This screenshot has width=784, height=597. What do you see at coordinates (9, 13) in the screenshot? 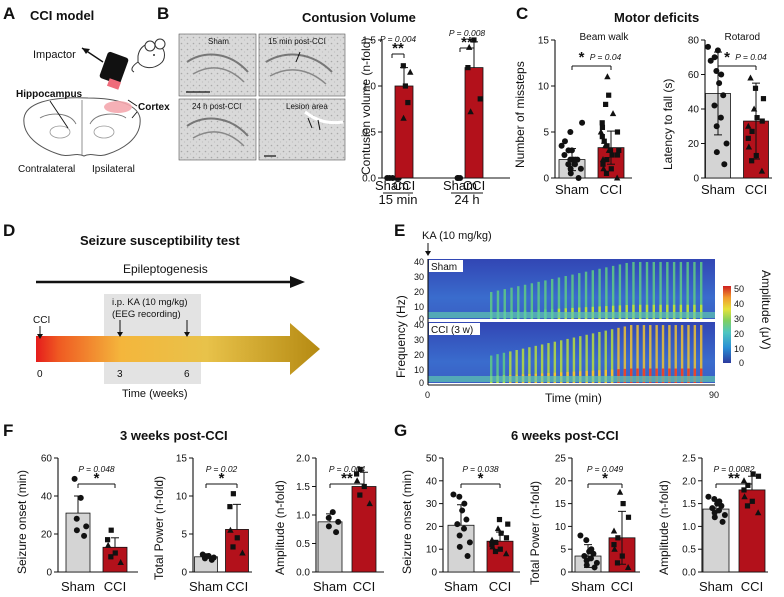
I see `panel-a-letter: A` at bounding box center [9, 13].